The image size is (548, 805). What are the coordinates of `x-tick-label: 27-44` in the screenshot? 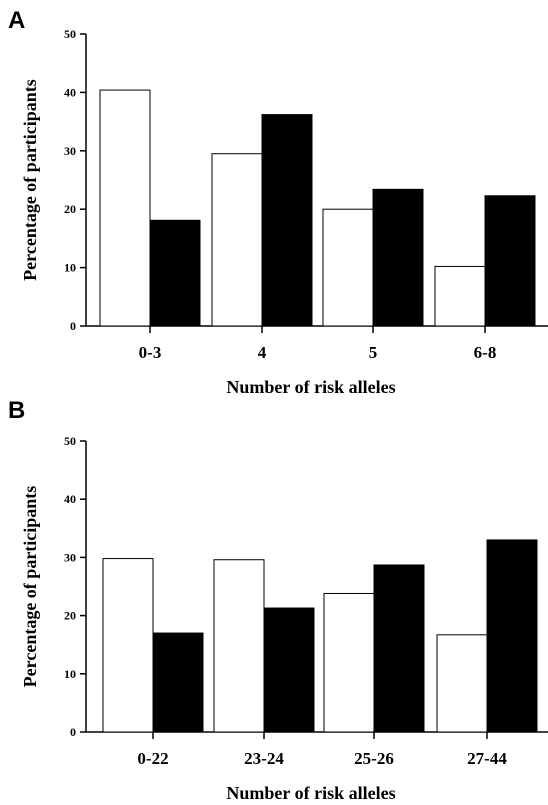 It's located at (487, 758).